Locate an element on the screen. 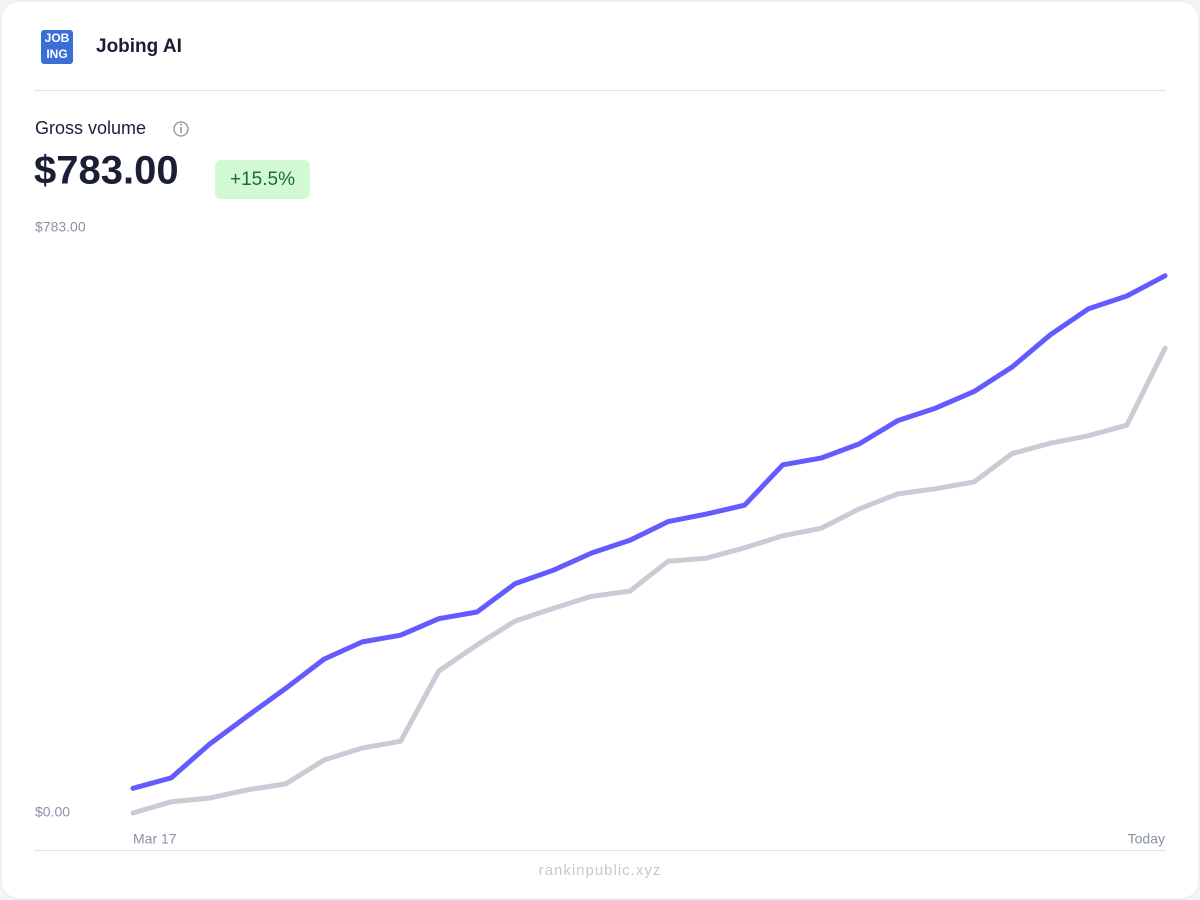 Image resolution: width=1200 pixels, height=900 pixels. metric-value: $783.00 is located at coordinates (106, 171).